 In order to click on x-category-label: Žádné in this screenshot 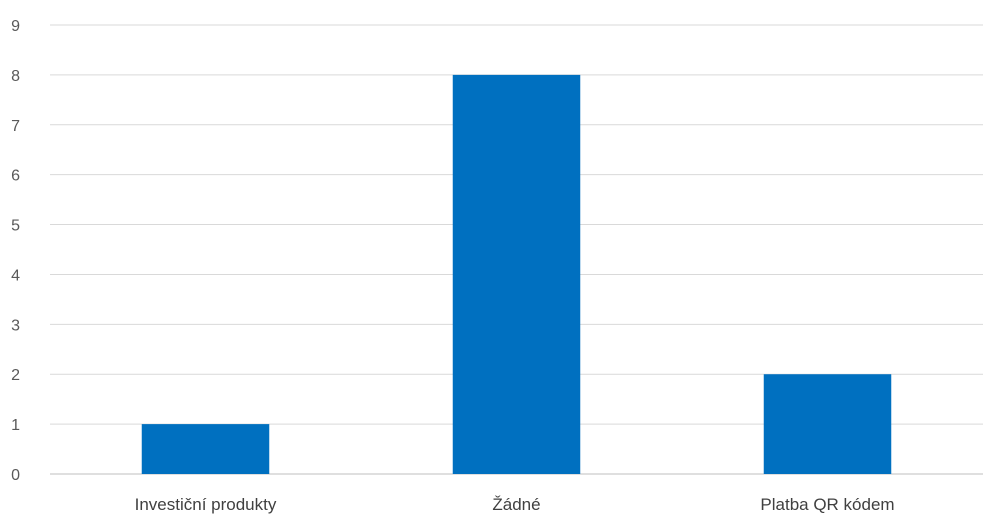, I will do `click(516, 504)`.